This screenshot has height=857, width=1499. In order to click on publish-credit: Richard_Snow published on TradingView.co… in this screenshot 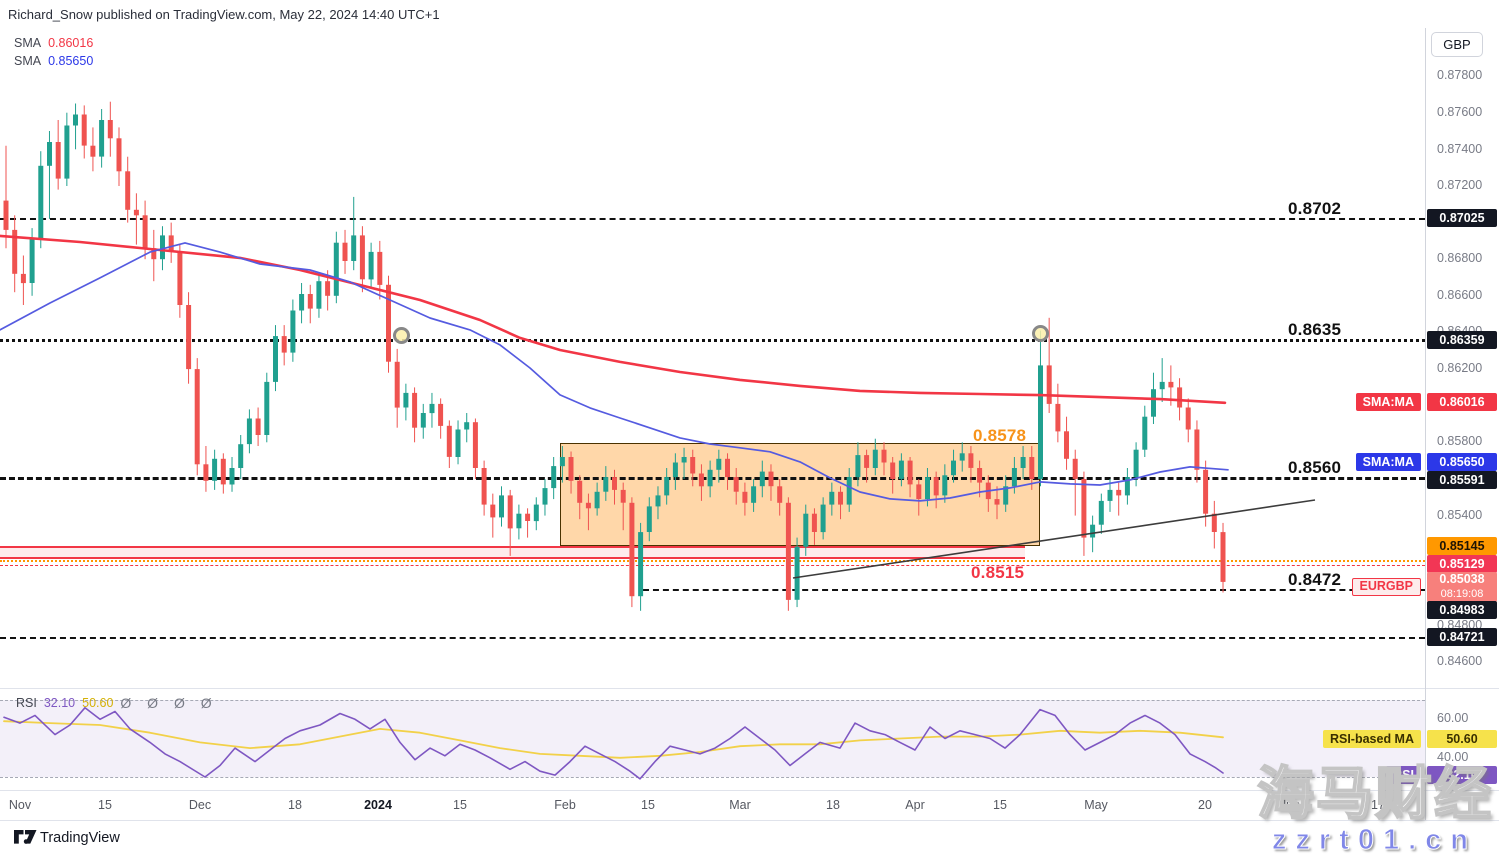, I will do `click(224, 14)`.